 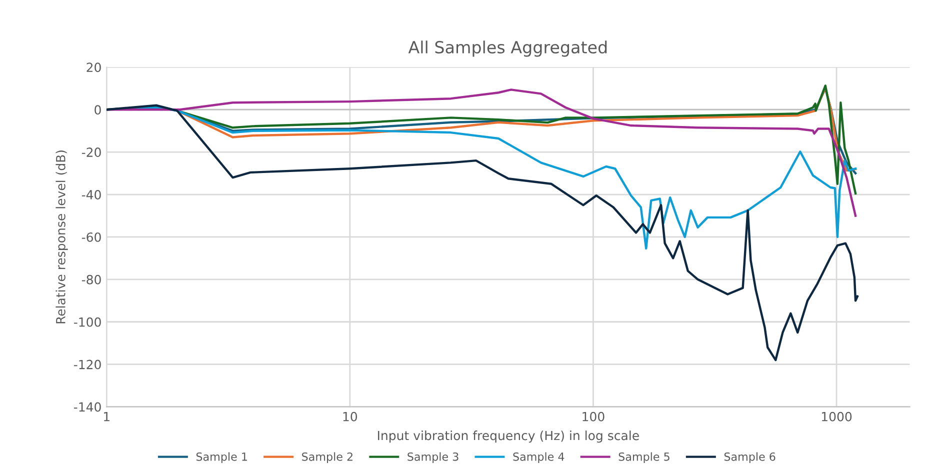 I want to click on x-tick-label: 100, so click(x=593, y=417).